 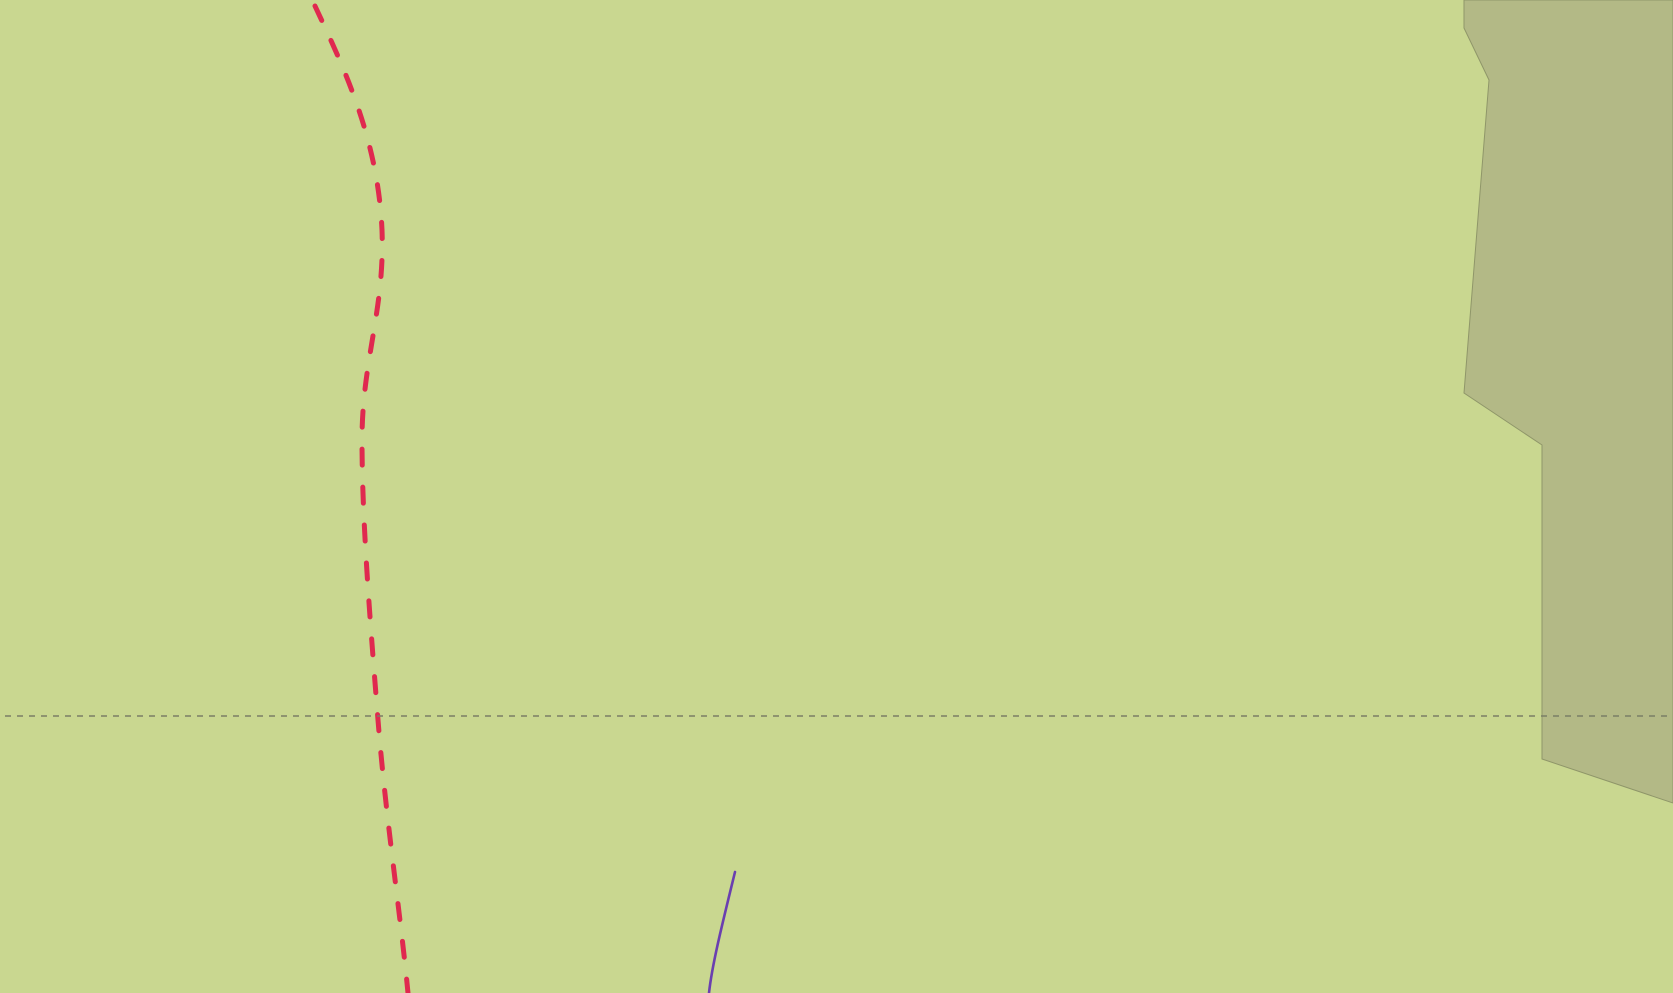 I want to click on dashed-boundary-line, so click(x=361, y=498).